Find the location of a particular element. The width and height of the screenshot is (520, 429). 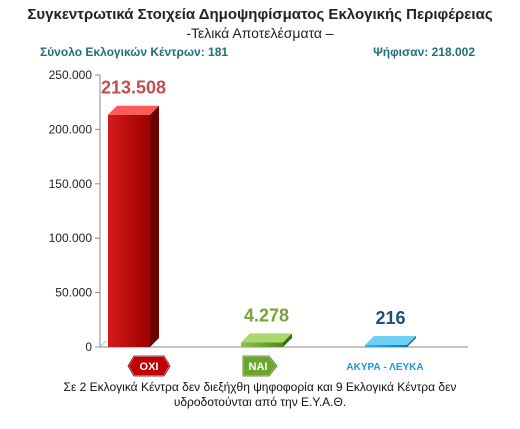

y-tick-label: 150.000 is located at coordinates (71, 184).